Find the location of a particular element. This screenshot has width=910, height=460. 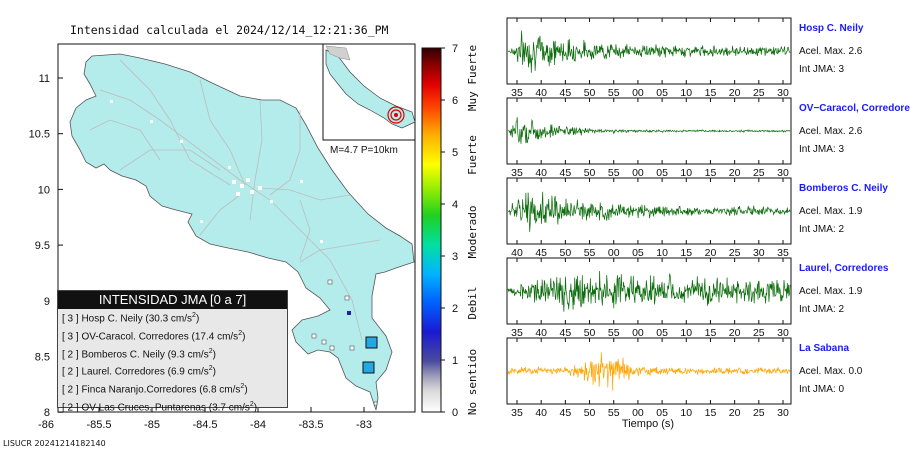

map-x-tick-label: -83 is located at coordinates (364, 425).